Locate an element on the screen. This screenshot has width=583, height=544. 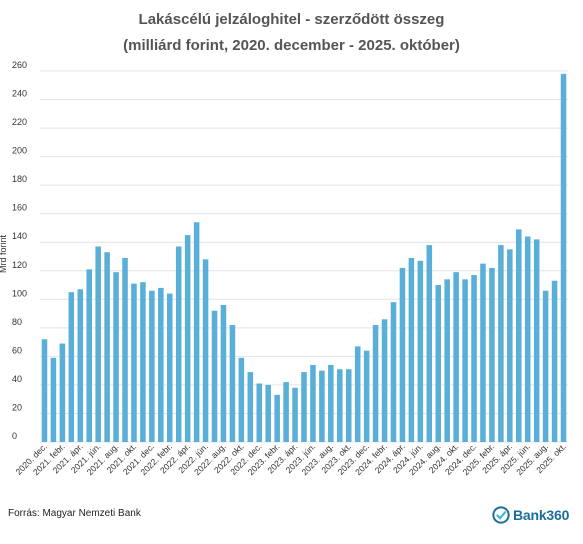
y-tick-label: 140 is located at coordinates (19, 236).